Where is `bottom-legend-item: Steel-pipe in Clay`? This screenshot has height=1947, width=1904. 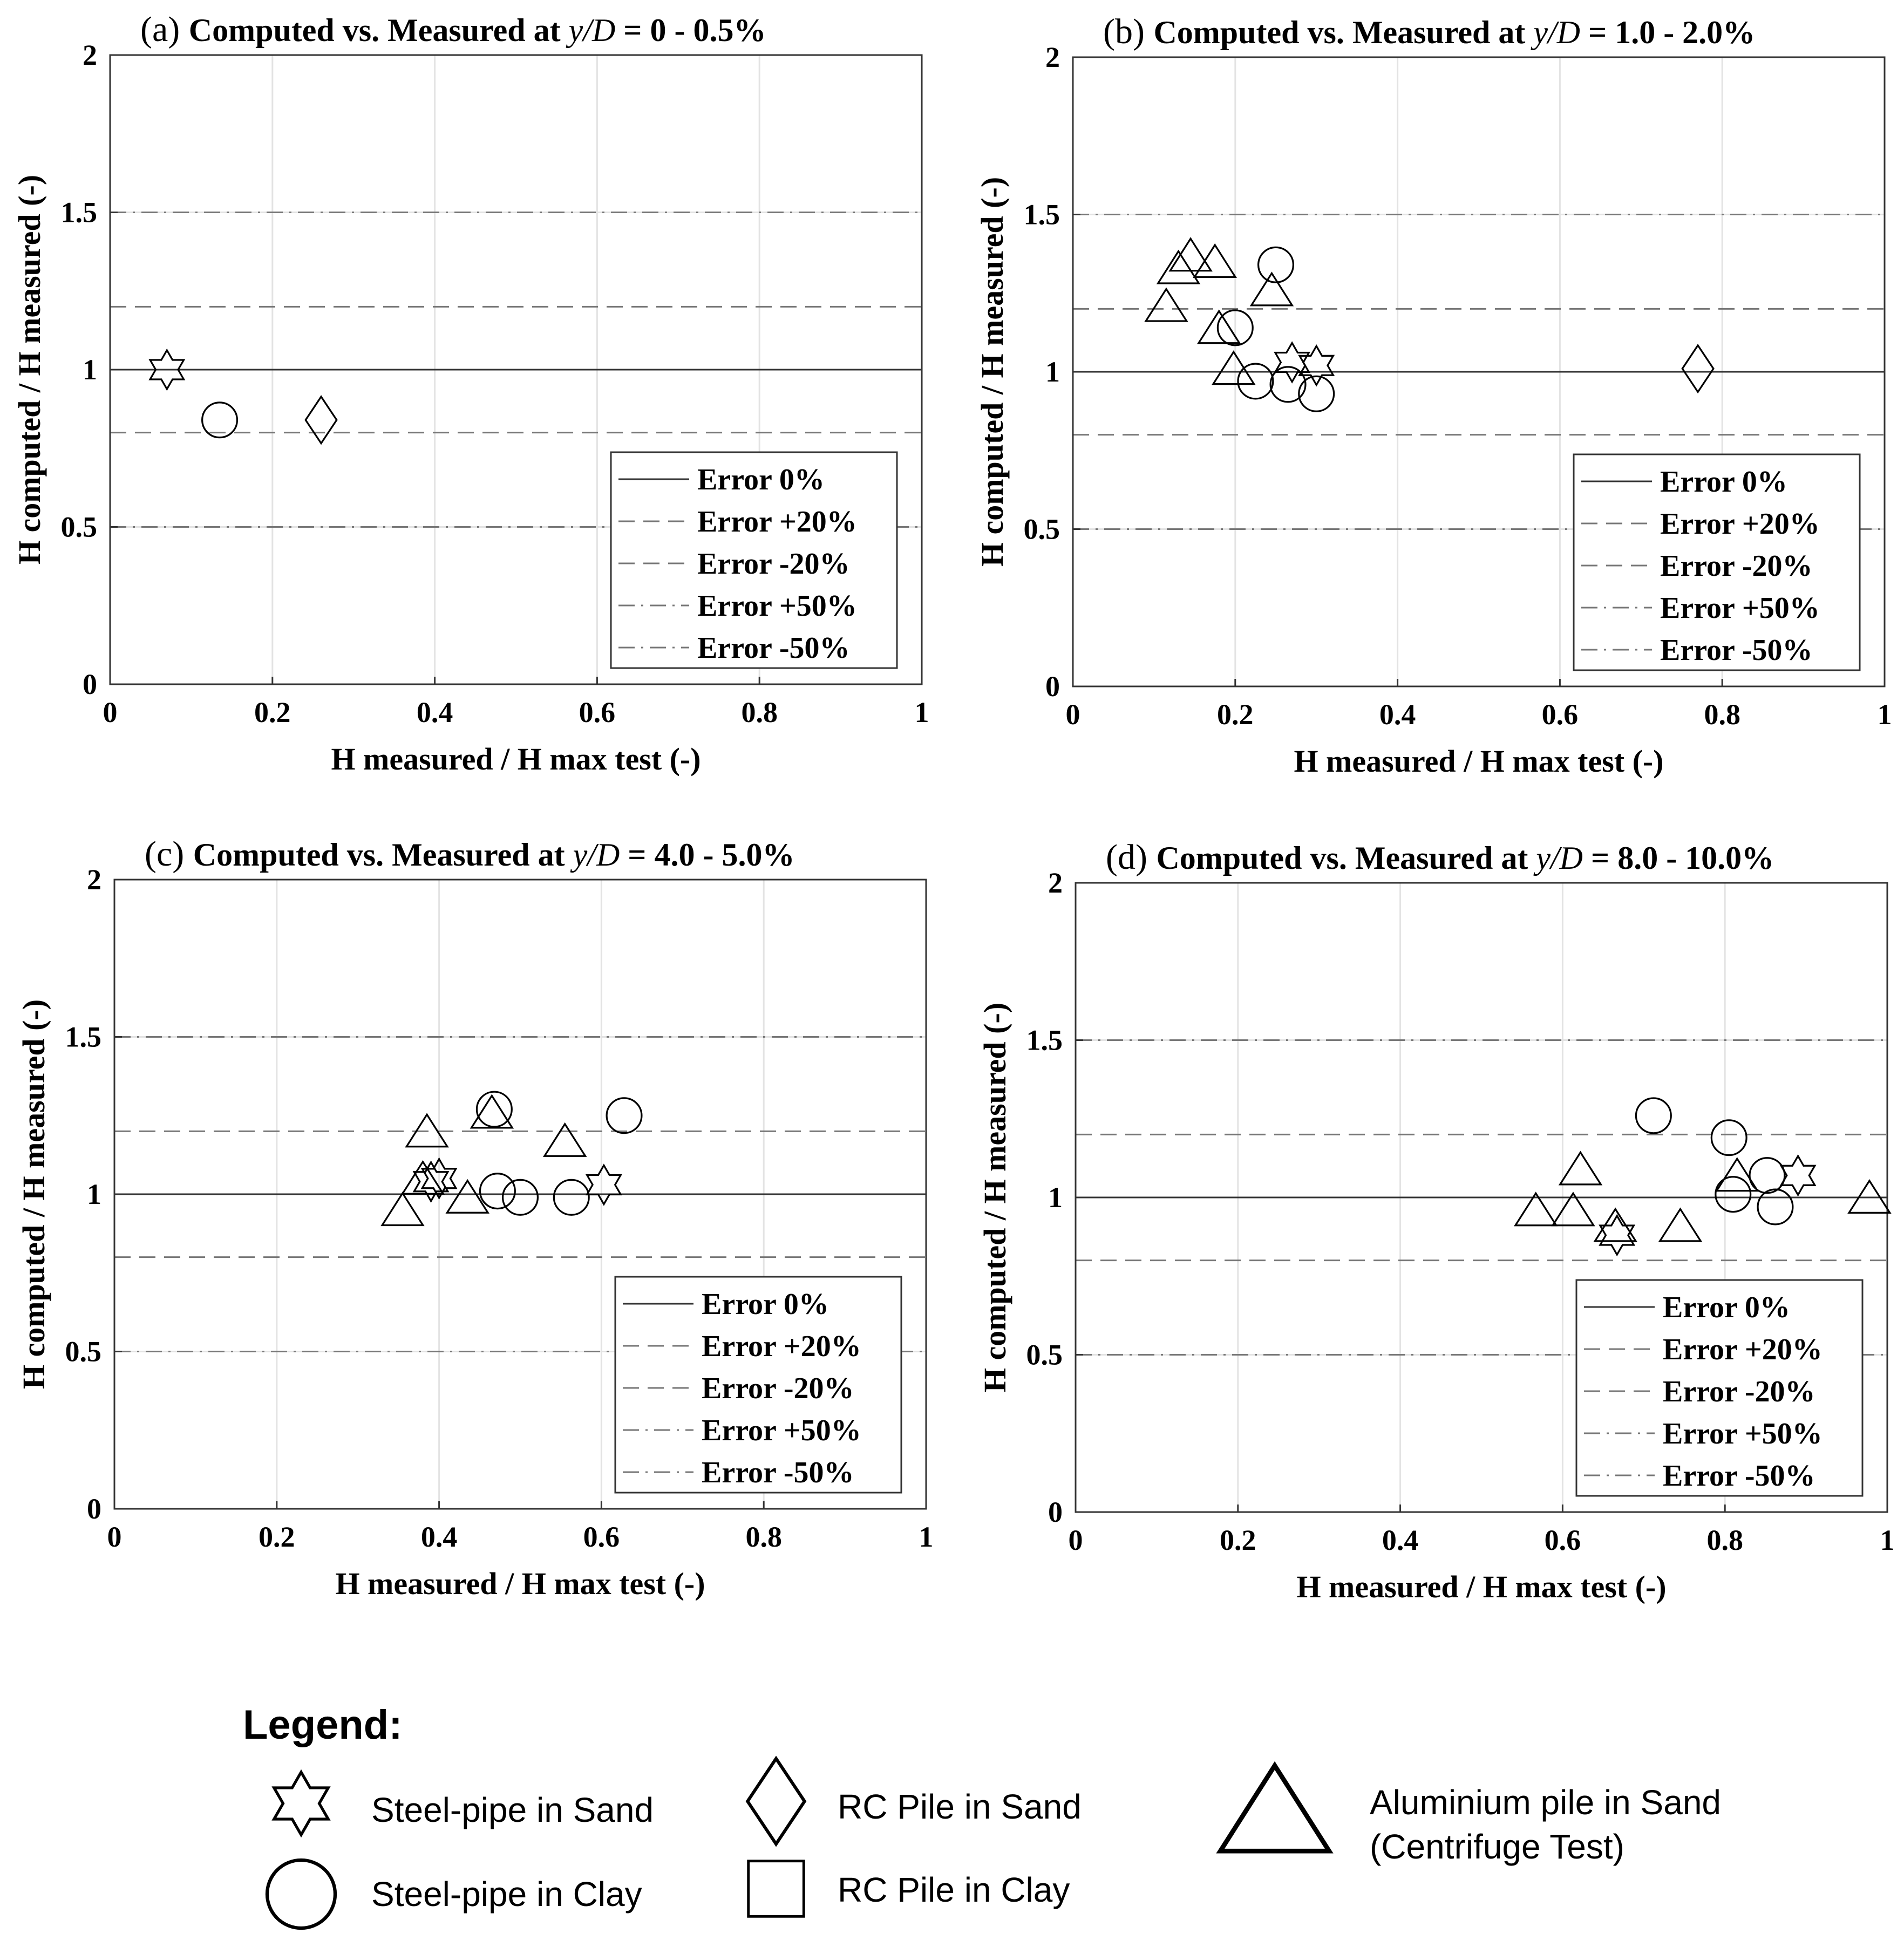 bottom-legend-item: Steel-pipe in Clay is located at coordinates (453, 1894).